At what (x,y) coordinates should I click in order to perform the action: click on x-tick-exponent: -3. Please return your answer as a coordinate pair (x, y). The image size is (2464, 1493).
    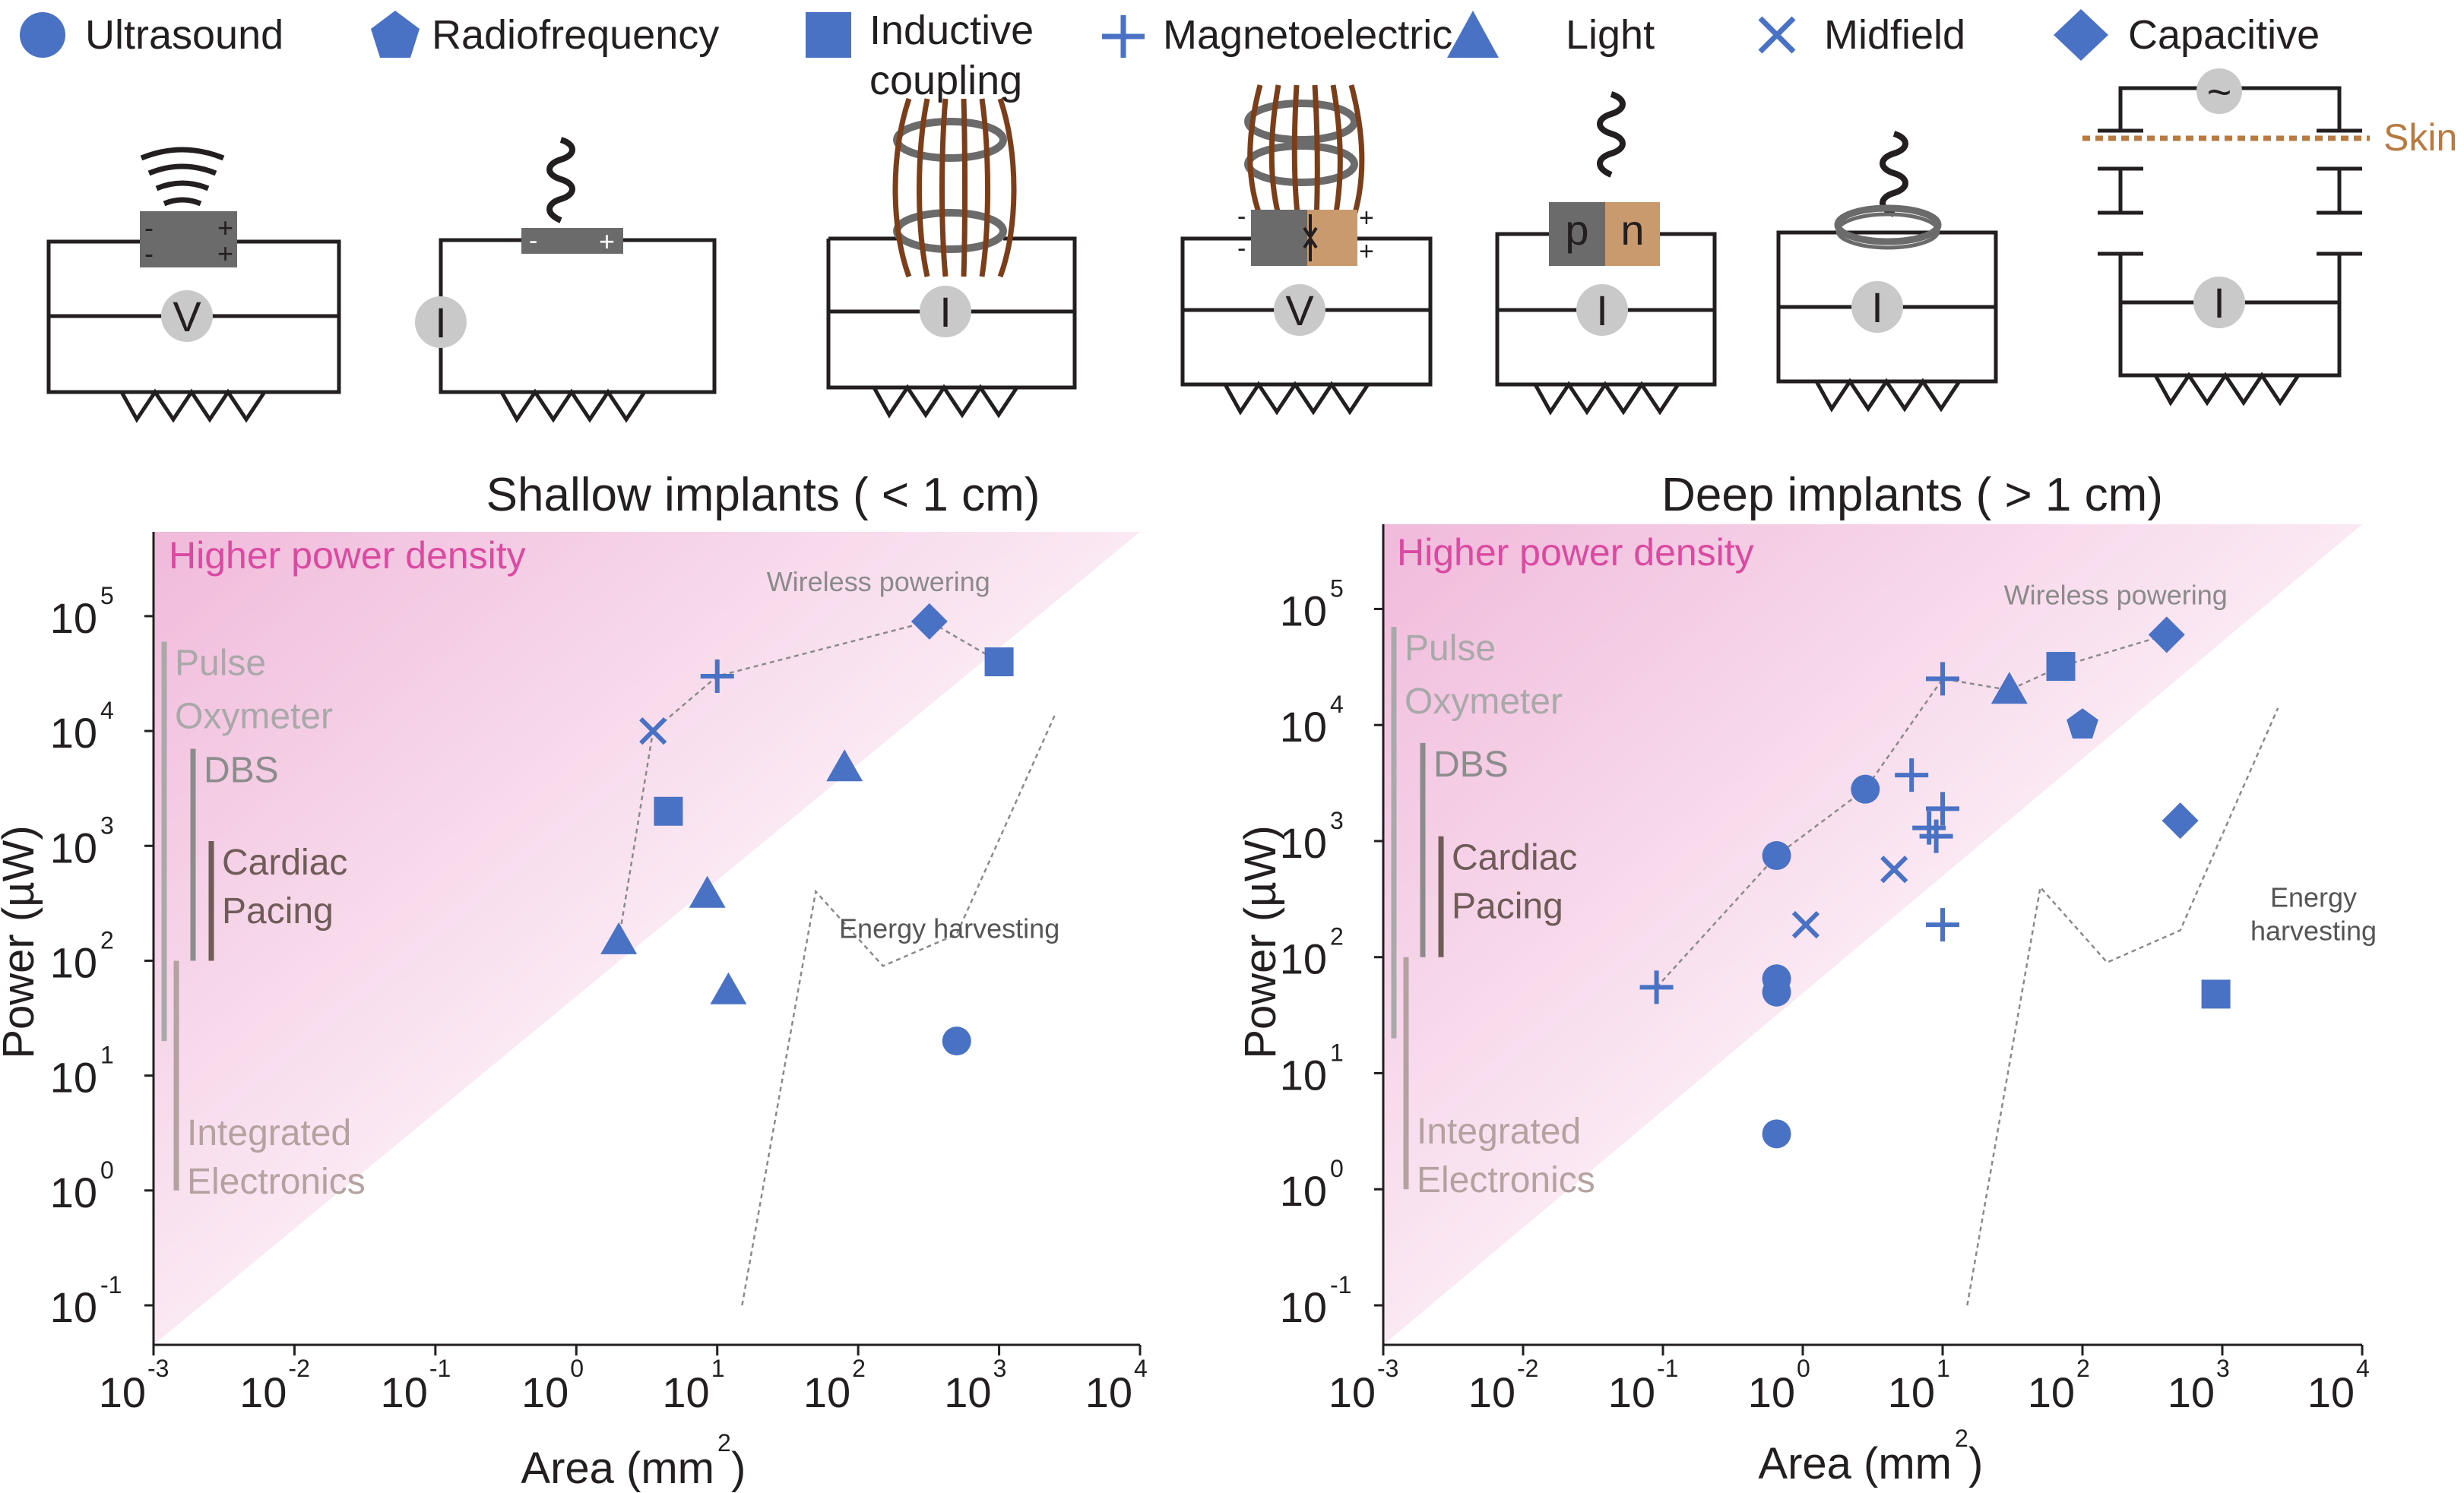
    Looking at the image, I should click on (1387, 1368).